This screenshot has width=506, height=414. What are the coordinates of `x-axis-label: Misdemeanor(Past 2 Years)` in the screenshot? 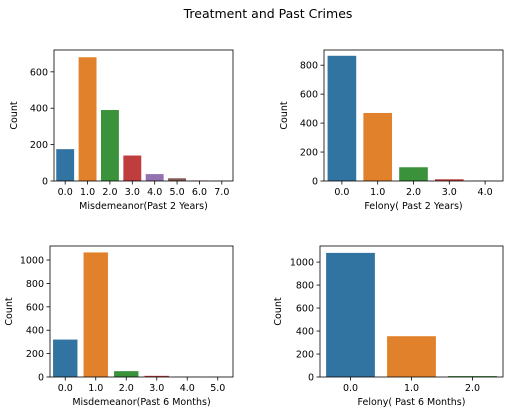 It's located at (143, 206).